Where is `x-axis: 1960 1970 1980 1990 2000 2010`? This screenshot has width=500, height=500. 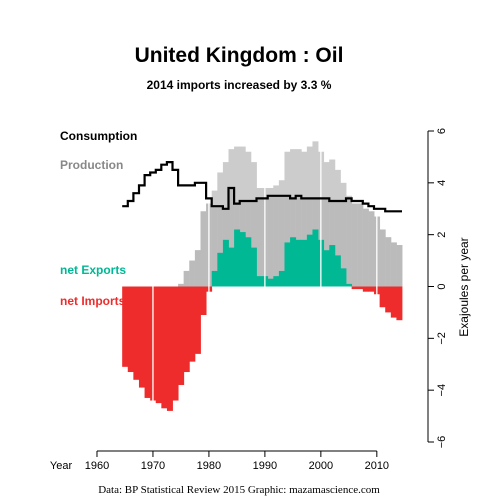
x-axis: 1960 1970 1980 1990 2000 2010 is located at coordinates (237, 461).